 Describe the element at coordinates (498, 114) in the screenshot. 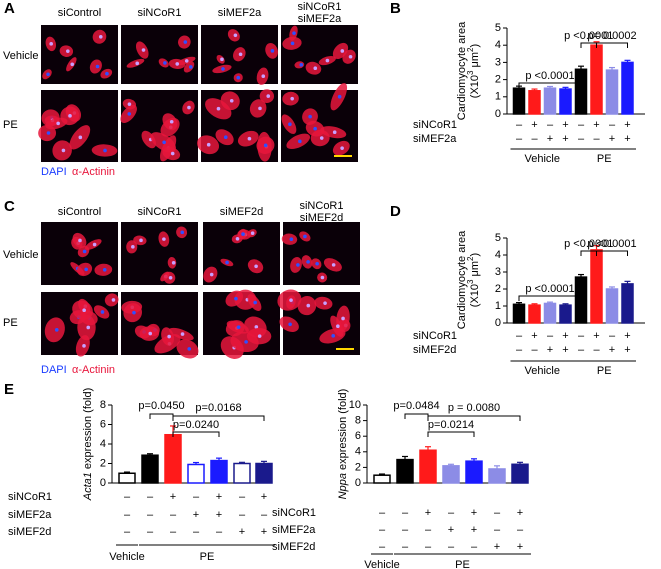

I see `y-tick-label: 0` at that location.